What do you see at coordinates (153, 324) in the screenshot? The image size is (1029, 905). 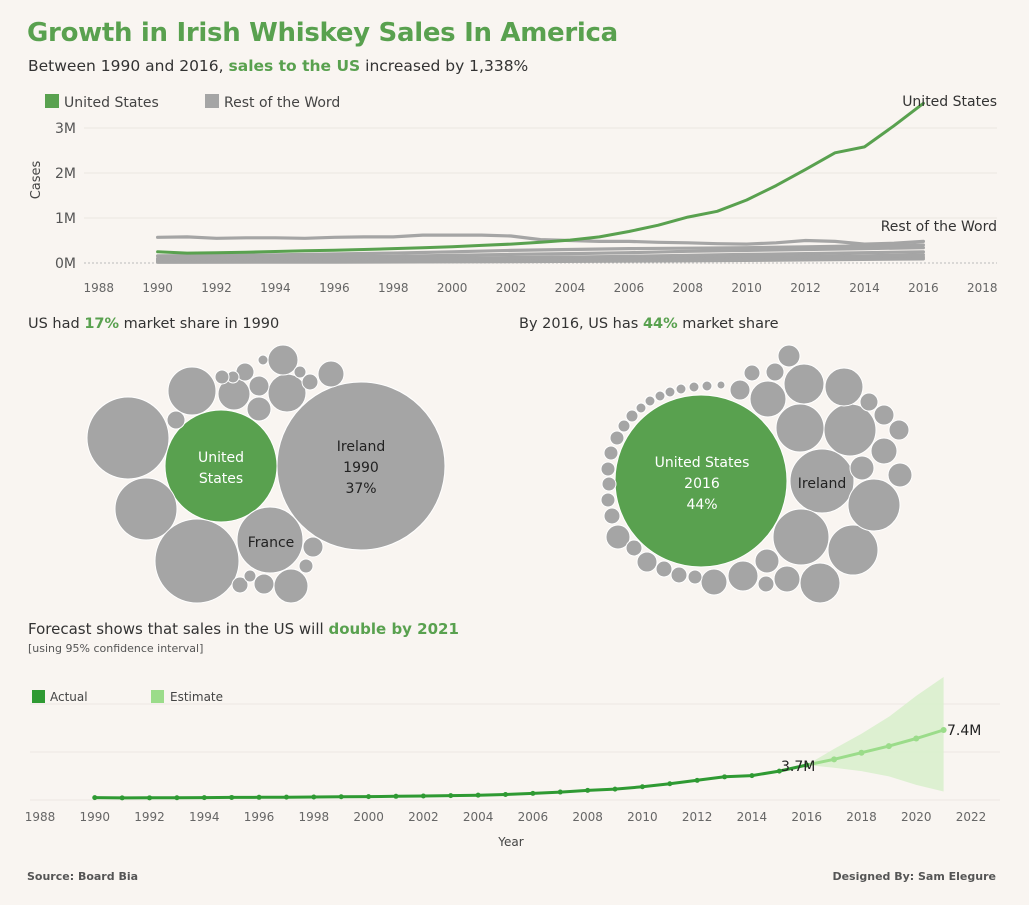 I see `caption-1990: US had 17% market share in 1990` at bounding box center [153, 324].